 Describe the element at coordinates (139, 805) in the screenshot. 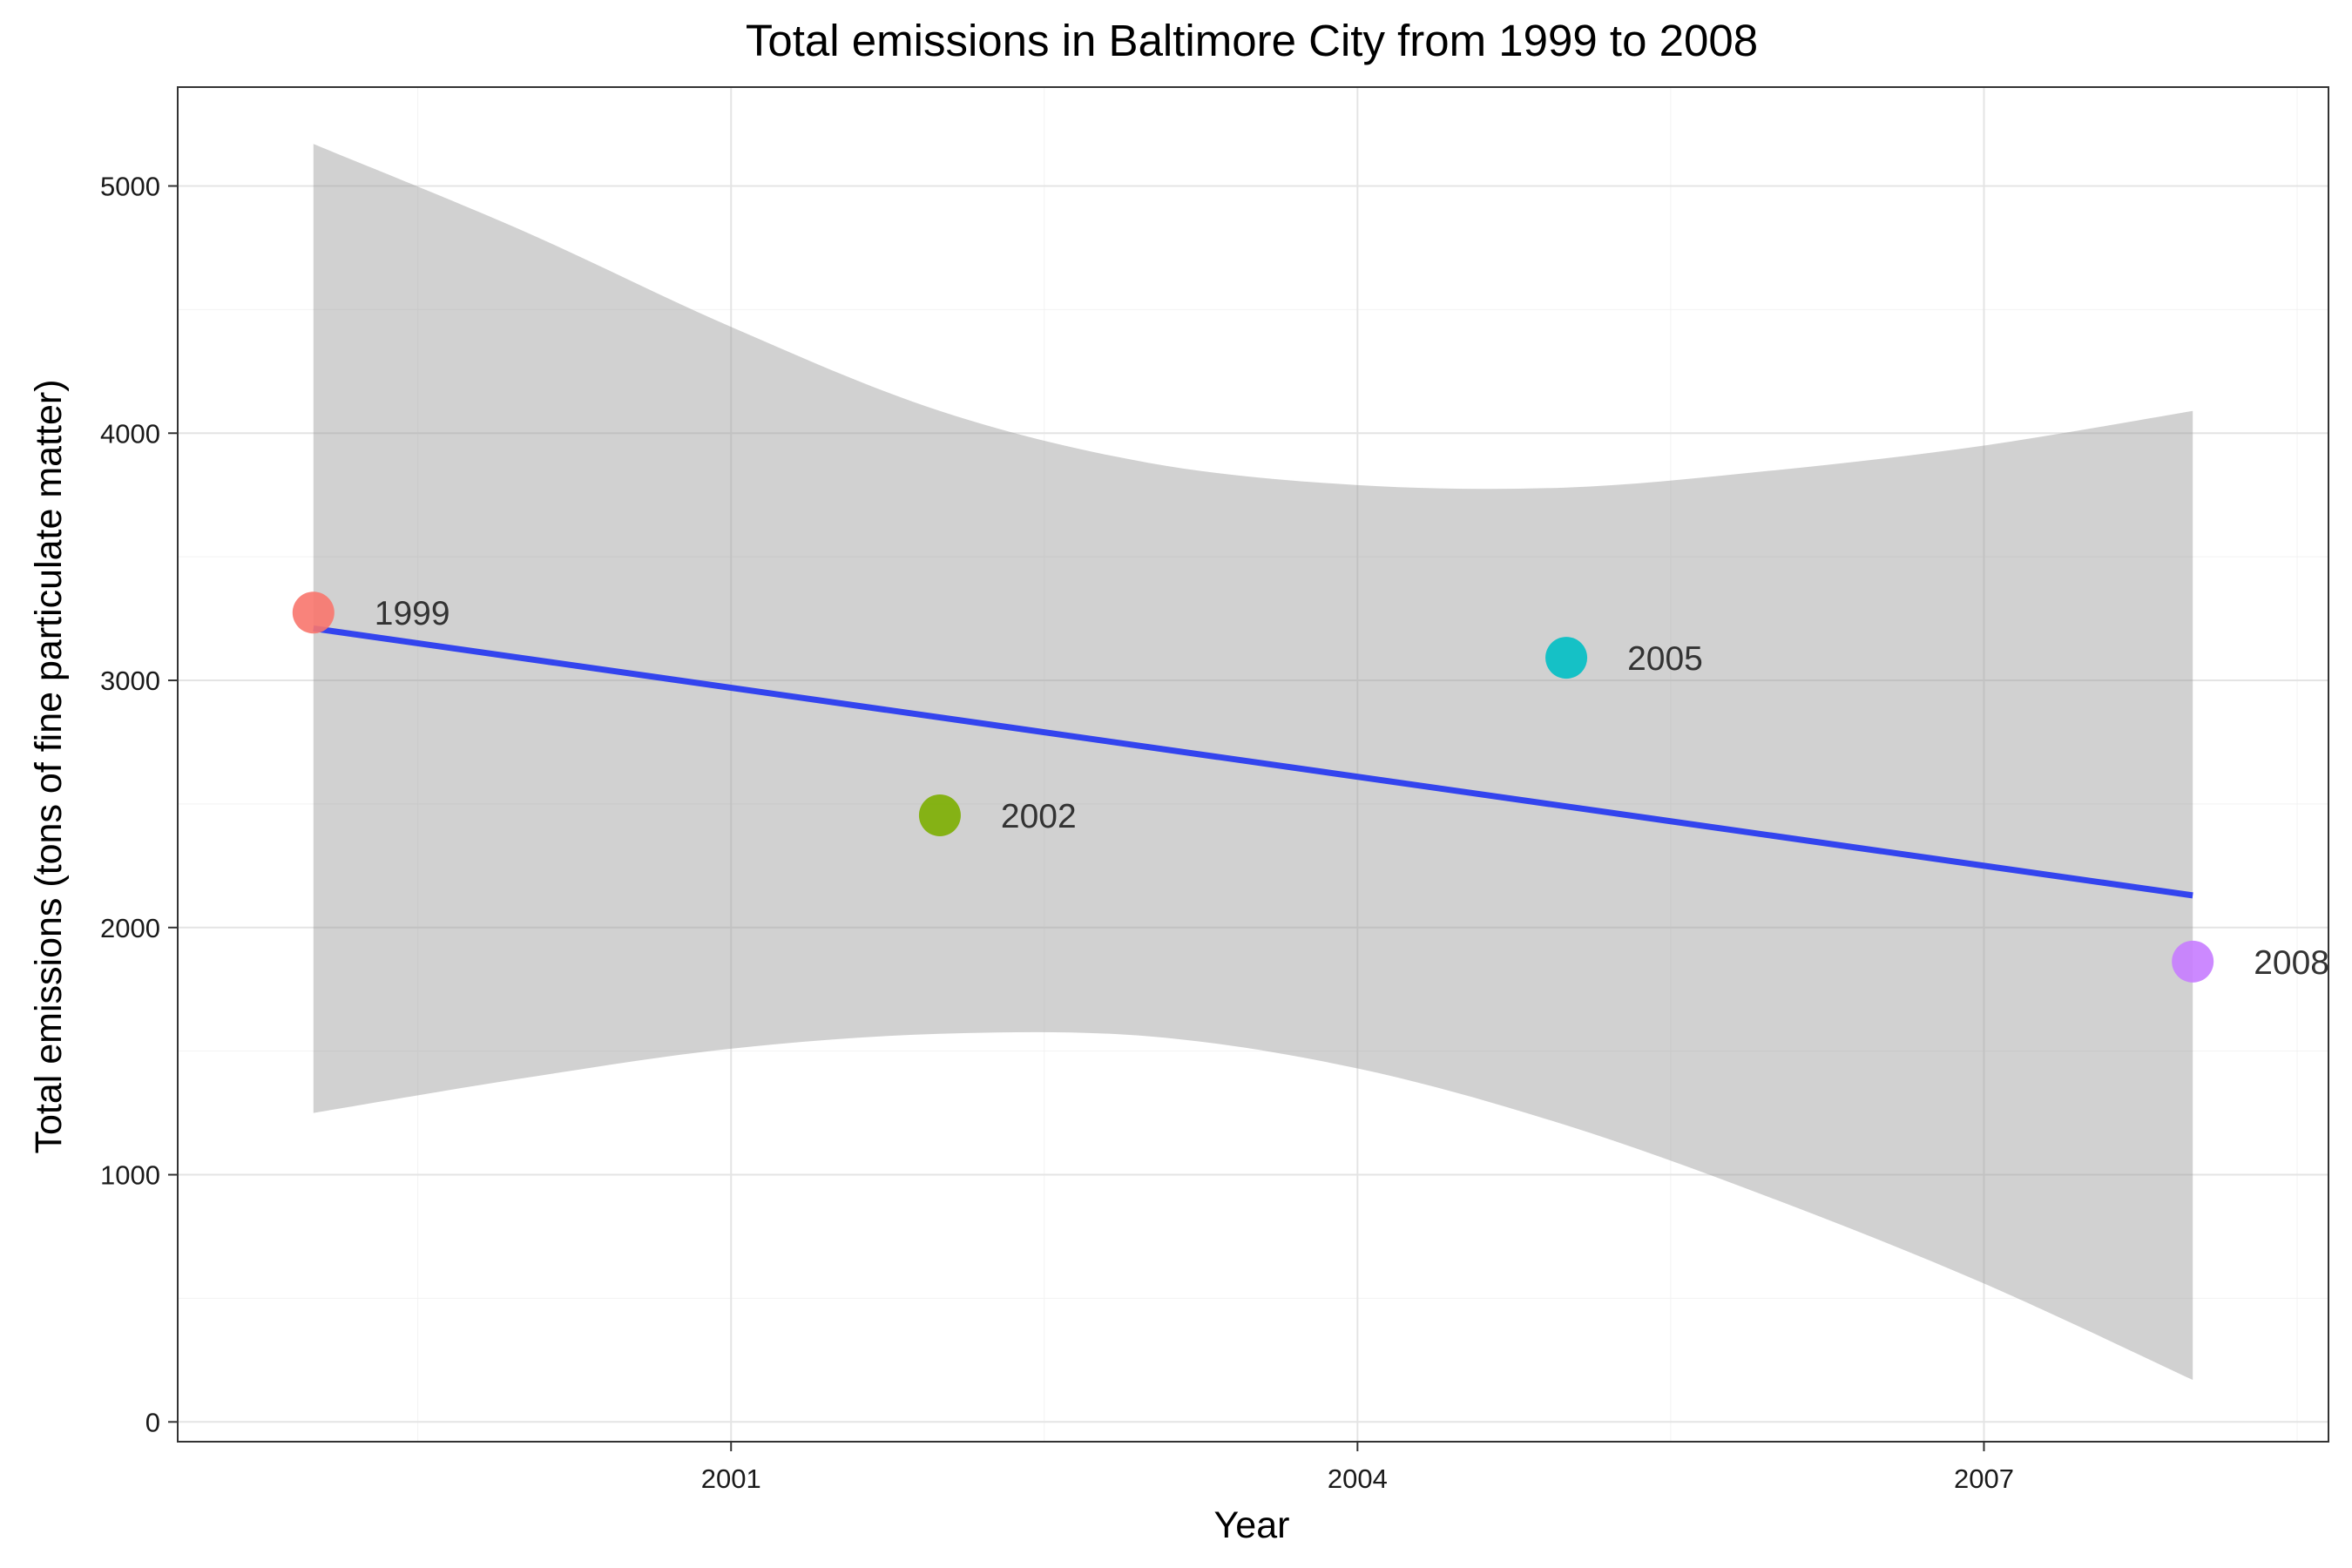

I see `y-axis: 0 1000 2000 3000 4000 5000` at that location.